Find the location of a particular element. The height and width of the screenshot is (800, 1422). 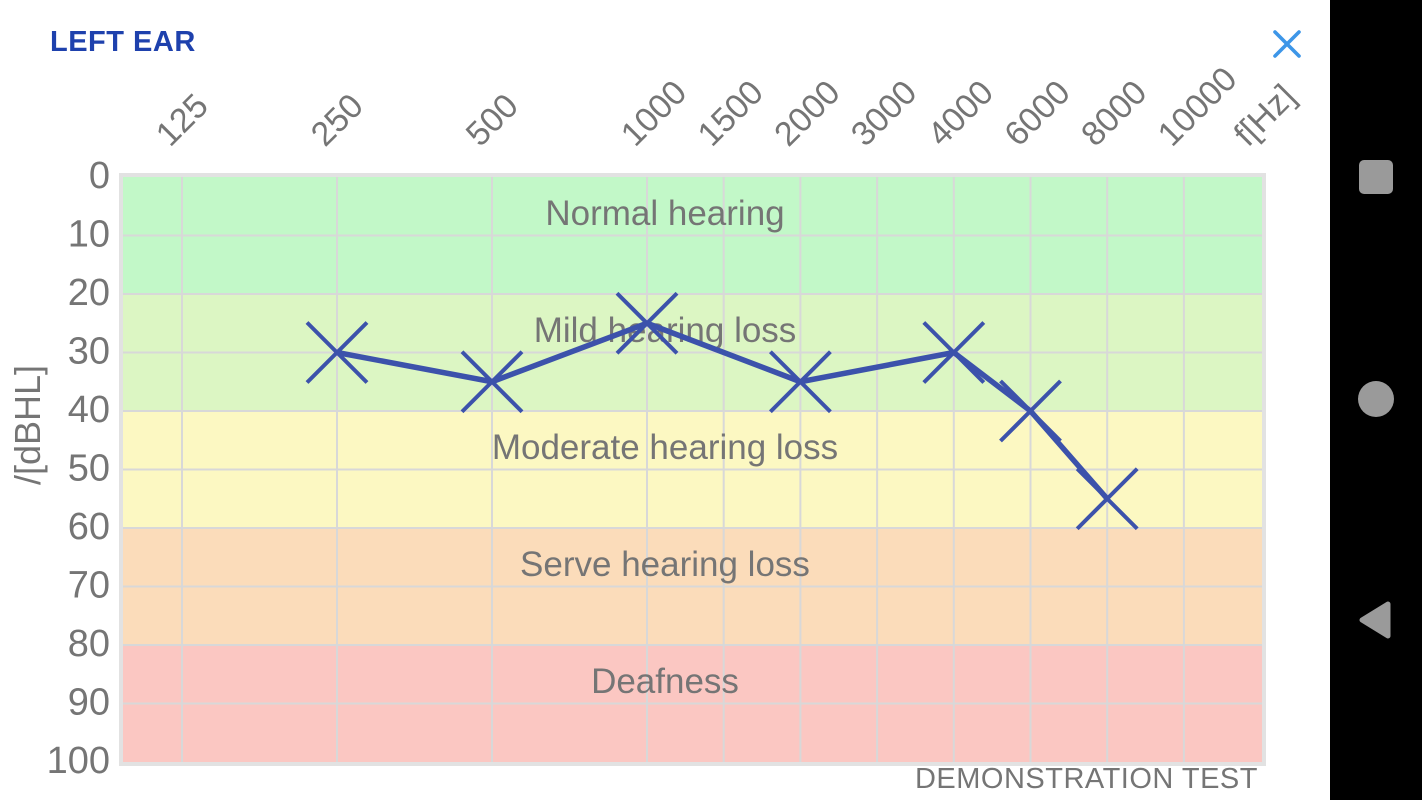

y-tick-label: 0 is located at coordinates (99, 176).